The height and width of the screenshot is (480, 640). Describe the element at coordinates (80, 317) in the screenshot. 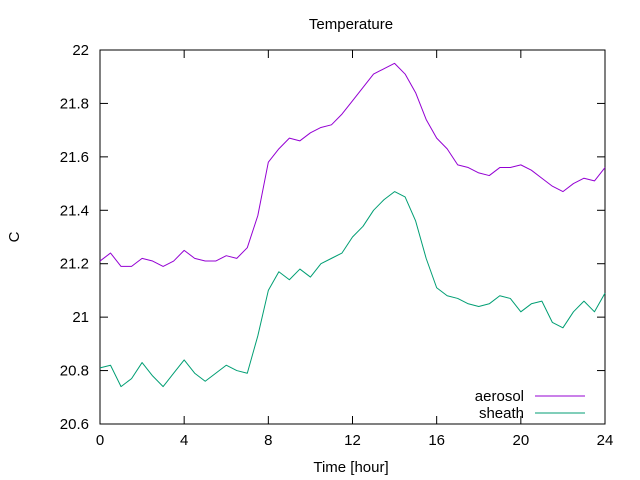

I see `y-tick-label: 21` at that location.